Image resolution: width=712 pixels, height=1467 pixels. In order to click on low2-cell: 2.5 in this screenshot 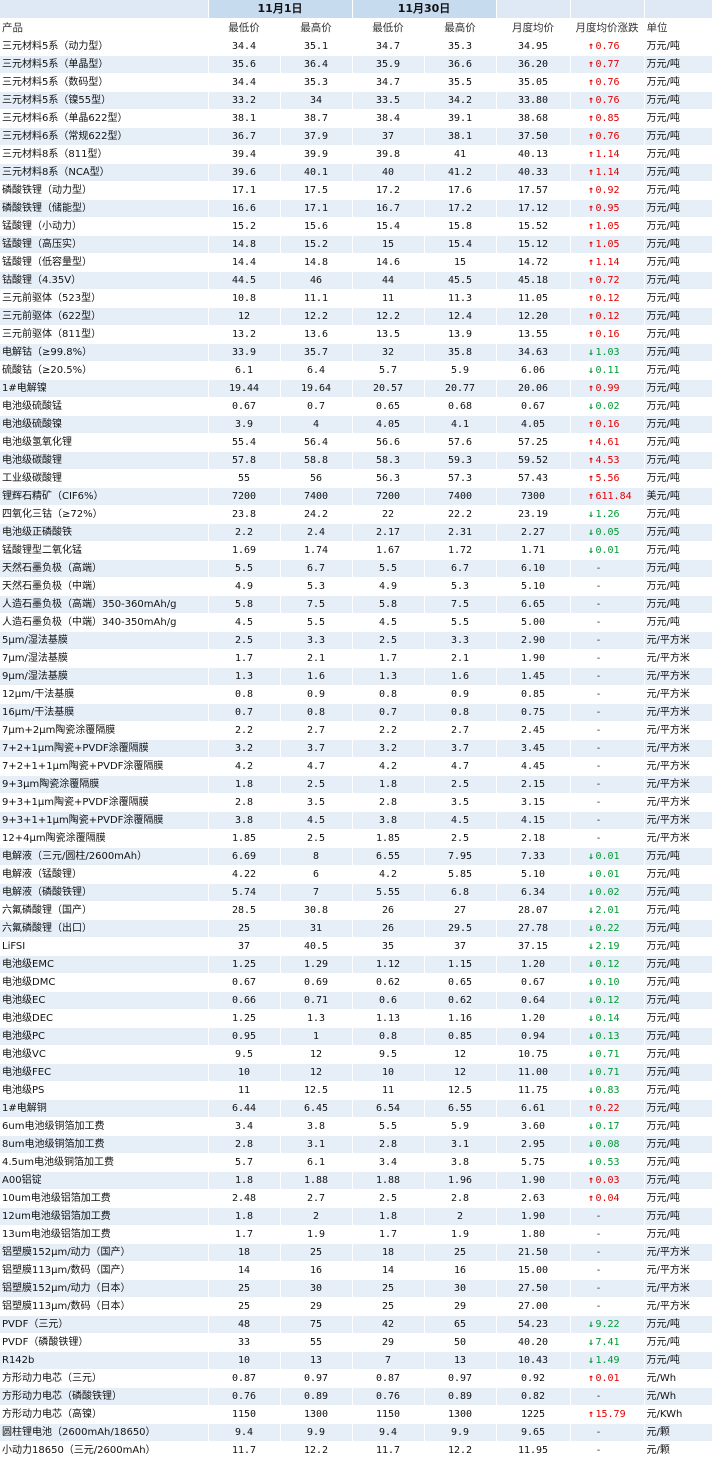, I will do `click(388, 1198)`.